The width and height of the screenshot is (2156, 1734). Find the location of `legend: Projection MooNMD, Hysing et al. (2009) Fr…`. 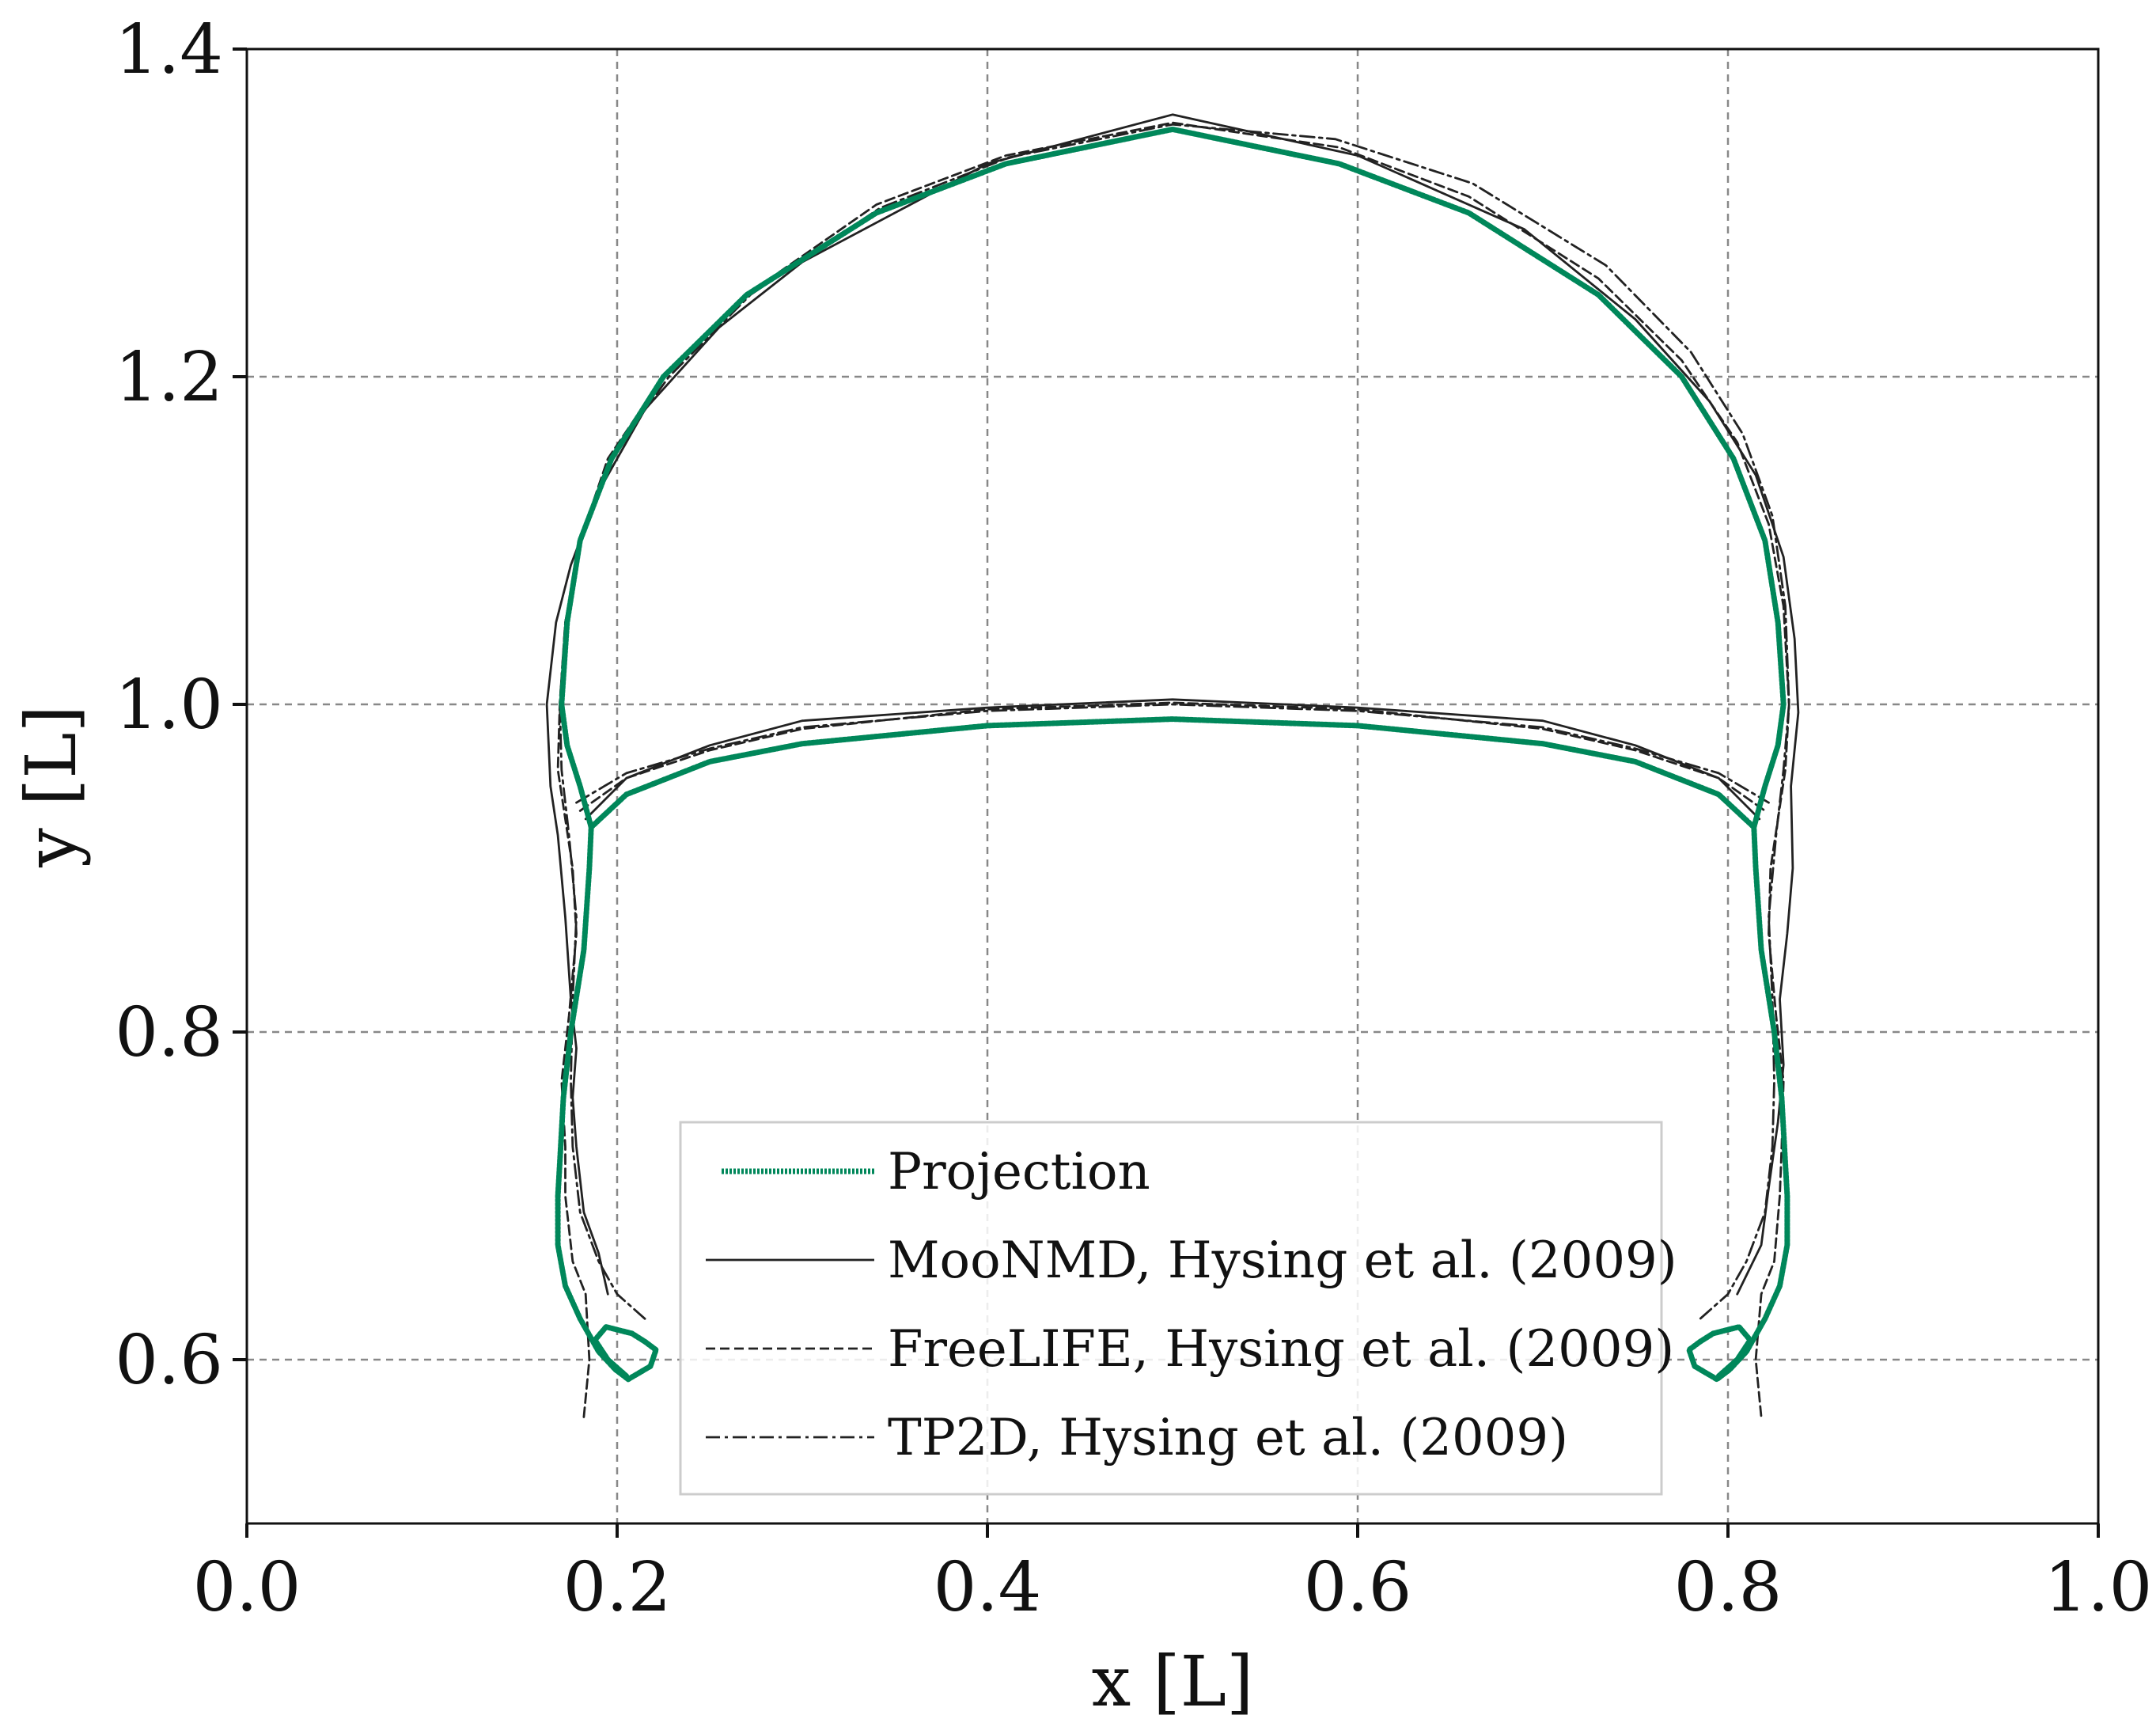

legend: Projection MooNMD, Hysing et al. (2009) Fr… is located at coordinates (1178, 1308).